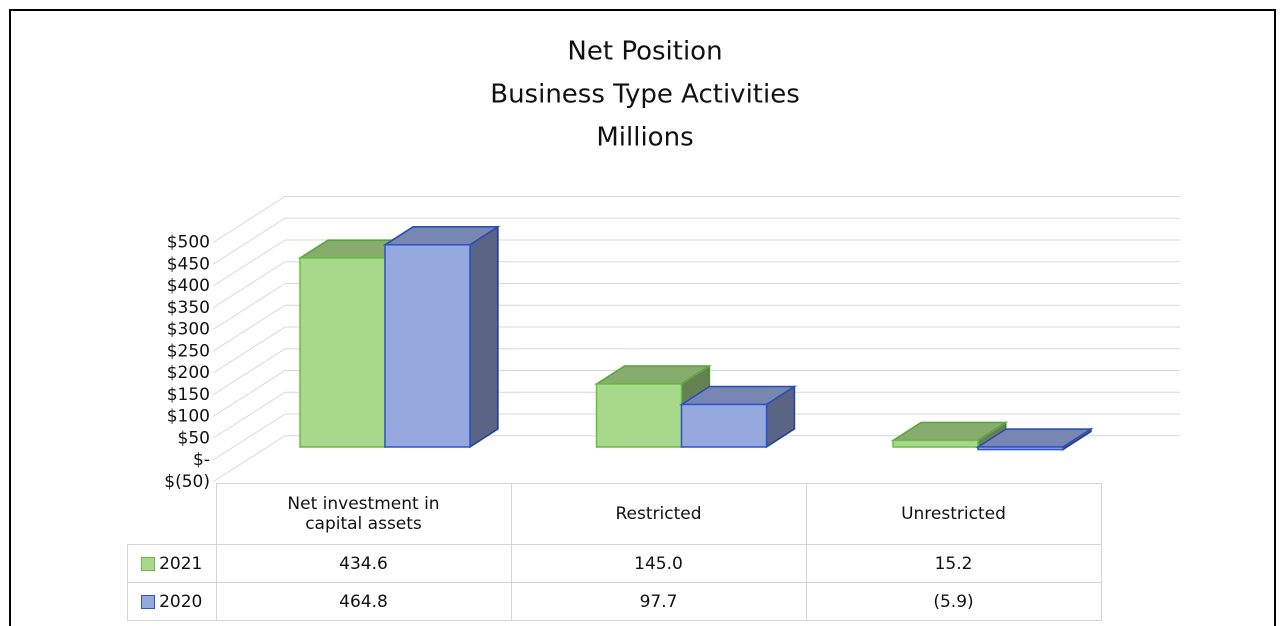 The height and width of the screenshot is (626, 1285). What do you see at coordinates (181, 563) in the screenshot?
I see `legend-label: 2021` at bounding box center [181, 563].